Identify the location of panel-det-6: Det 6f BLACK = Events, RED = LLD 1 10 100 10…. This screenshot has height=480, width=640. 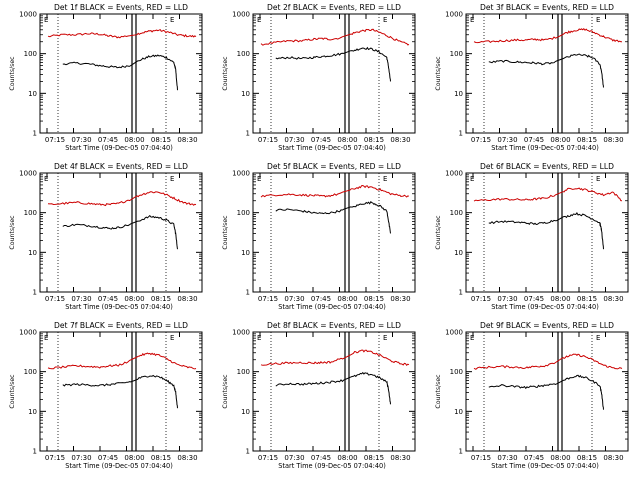
(532, 236).